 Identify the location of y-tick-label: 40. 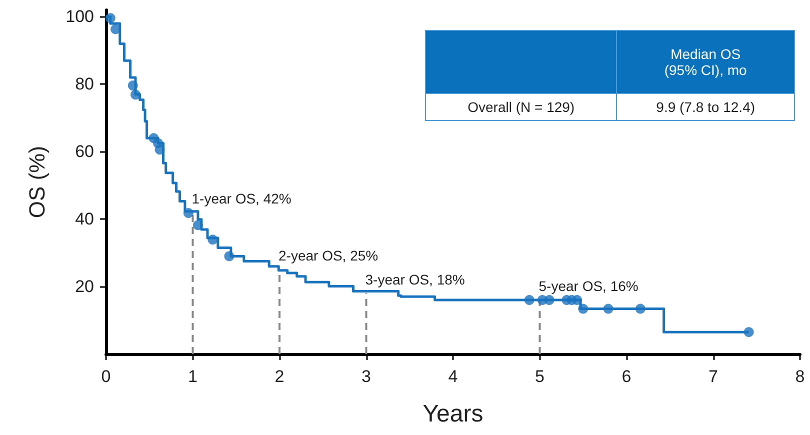
(84, 219).